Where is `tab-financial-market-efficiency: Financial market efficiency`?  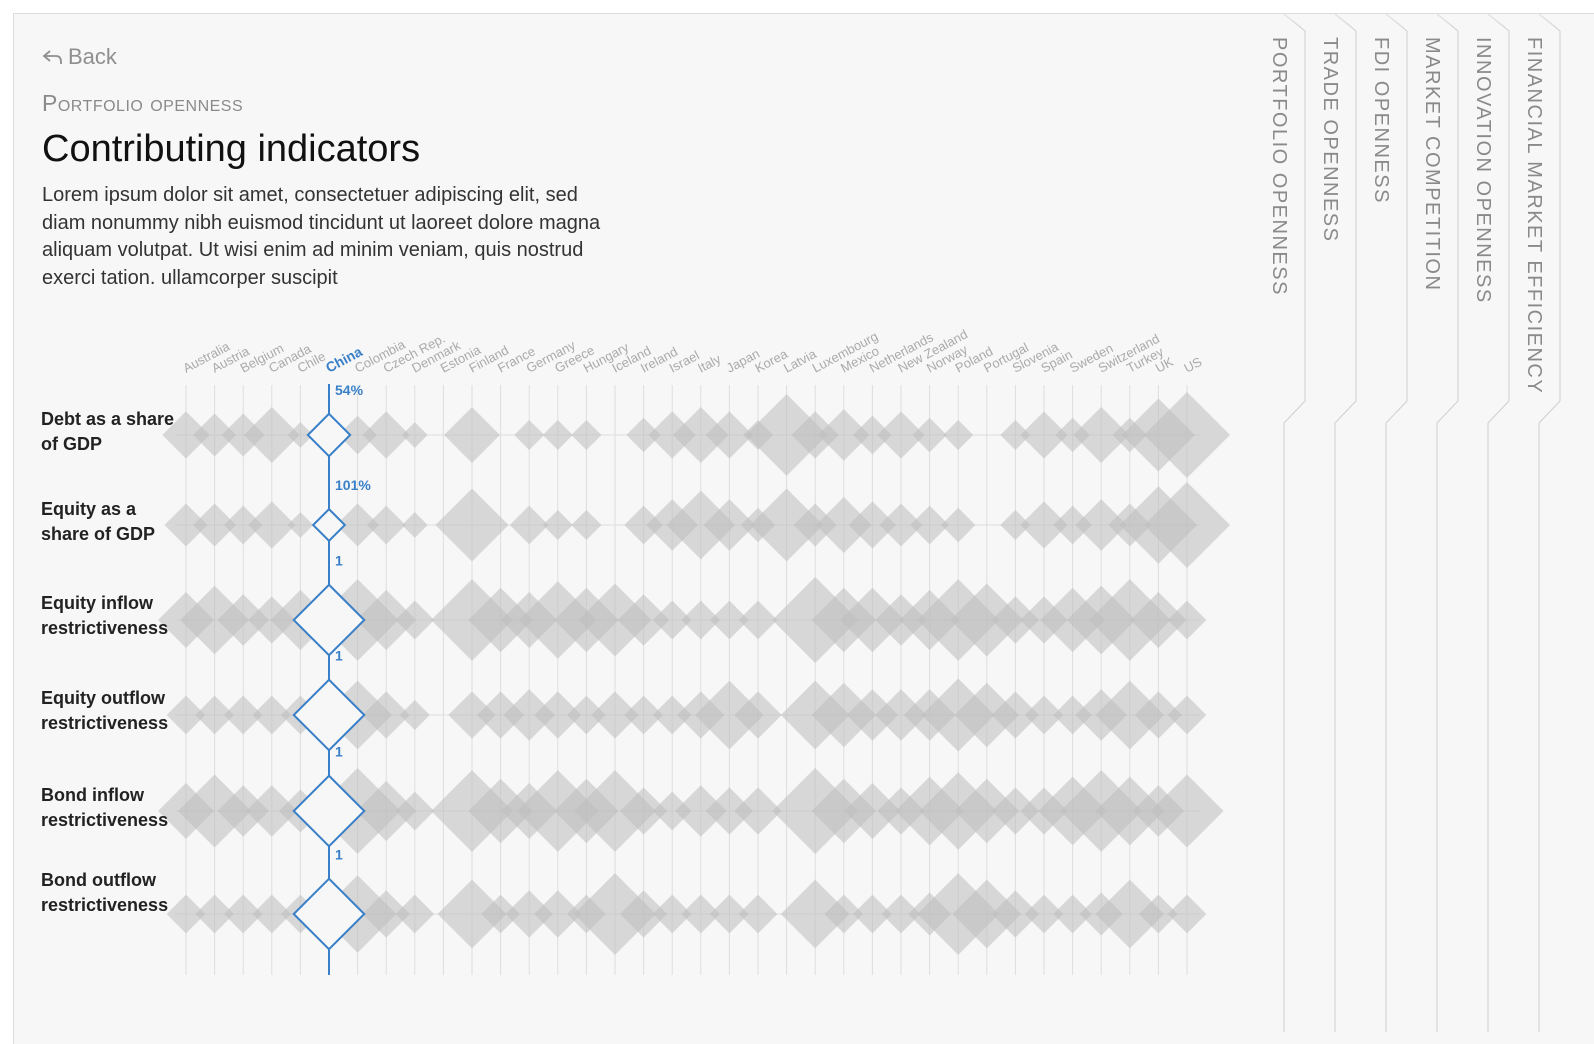
tab-financial-market-efficiency: Financial market efficiency is located at coordinates (1558, 522).